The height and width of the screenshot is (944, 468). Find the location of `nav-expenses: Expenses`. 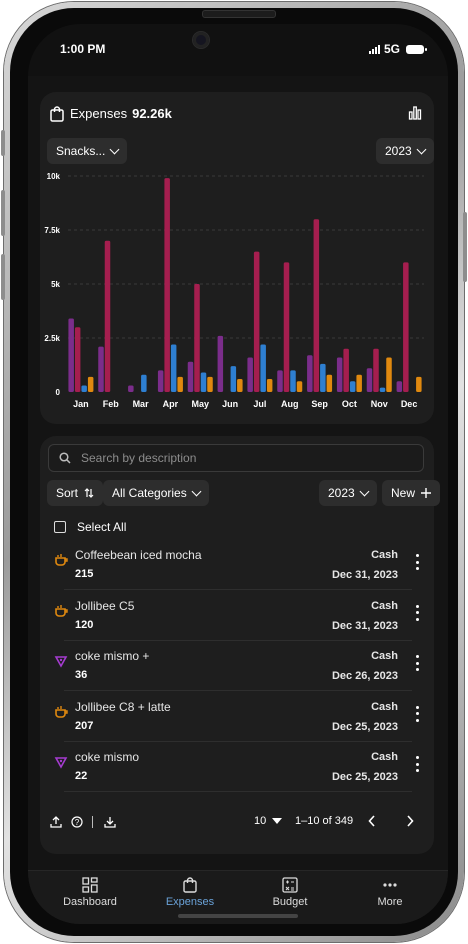

nav-expenses: Expenses is located at coordinates (190, 892).